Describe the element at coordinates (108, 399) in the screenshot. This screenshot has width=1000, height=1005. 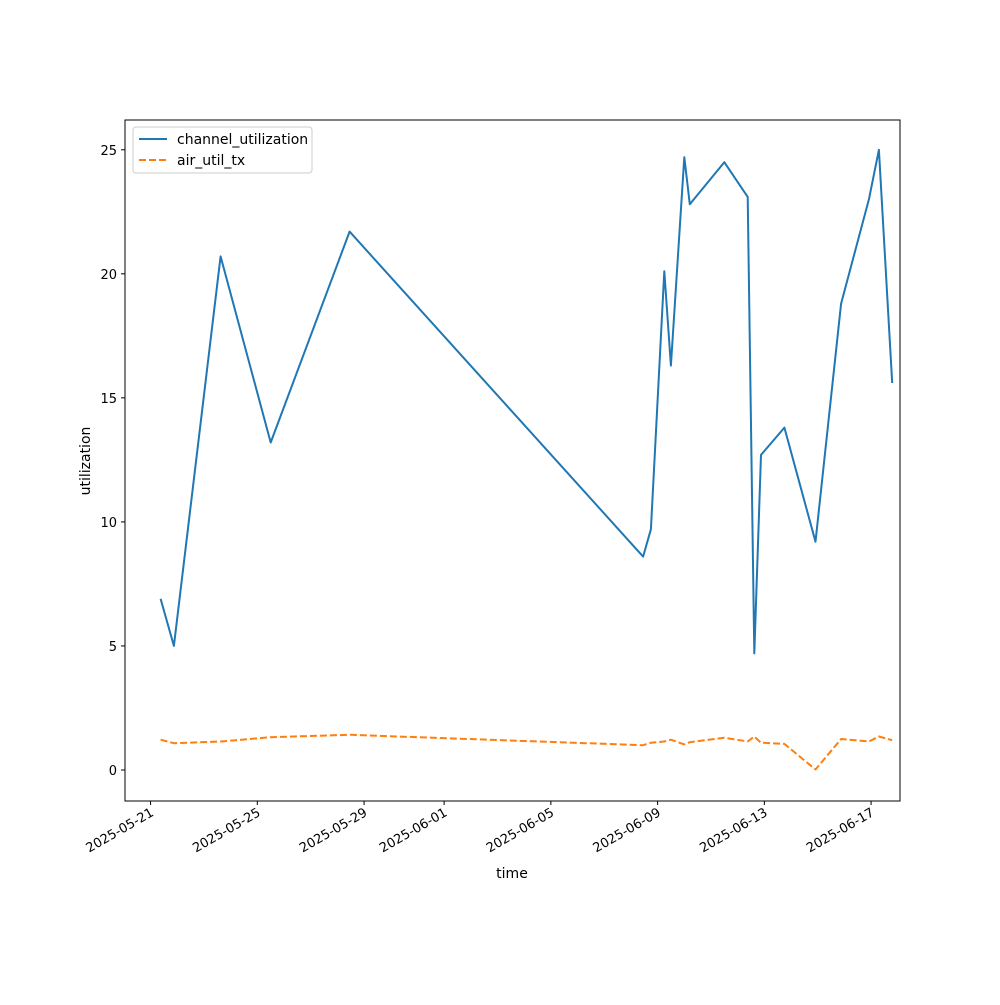
I see `y-tick-label: 15` at that location.